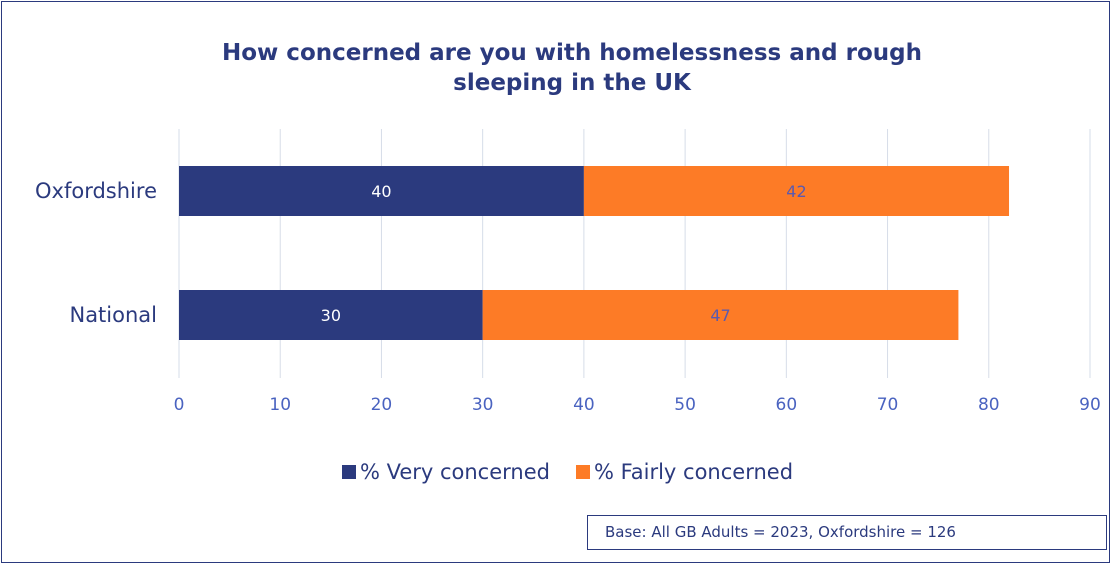 The height and width of the screenshot is (566, 1113). Describe the element at coordinates (179, 405) in the screenshot. I see `x-tick-label: 0` at that location.